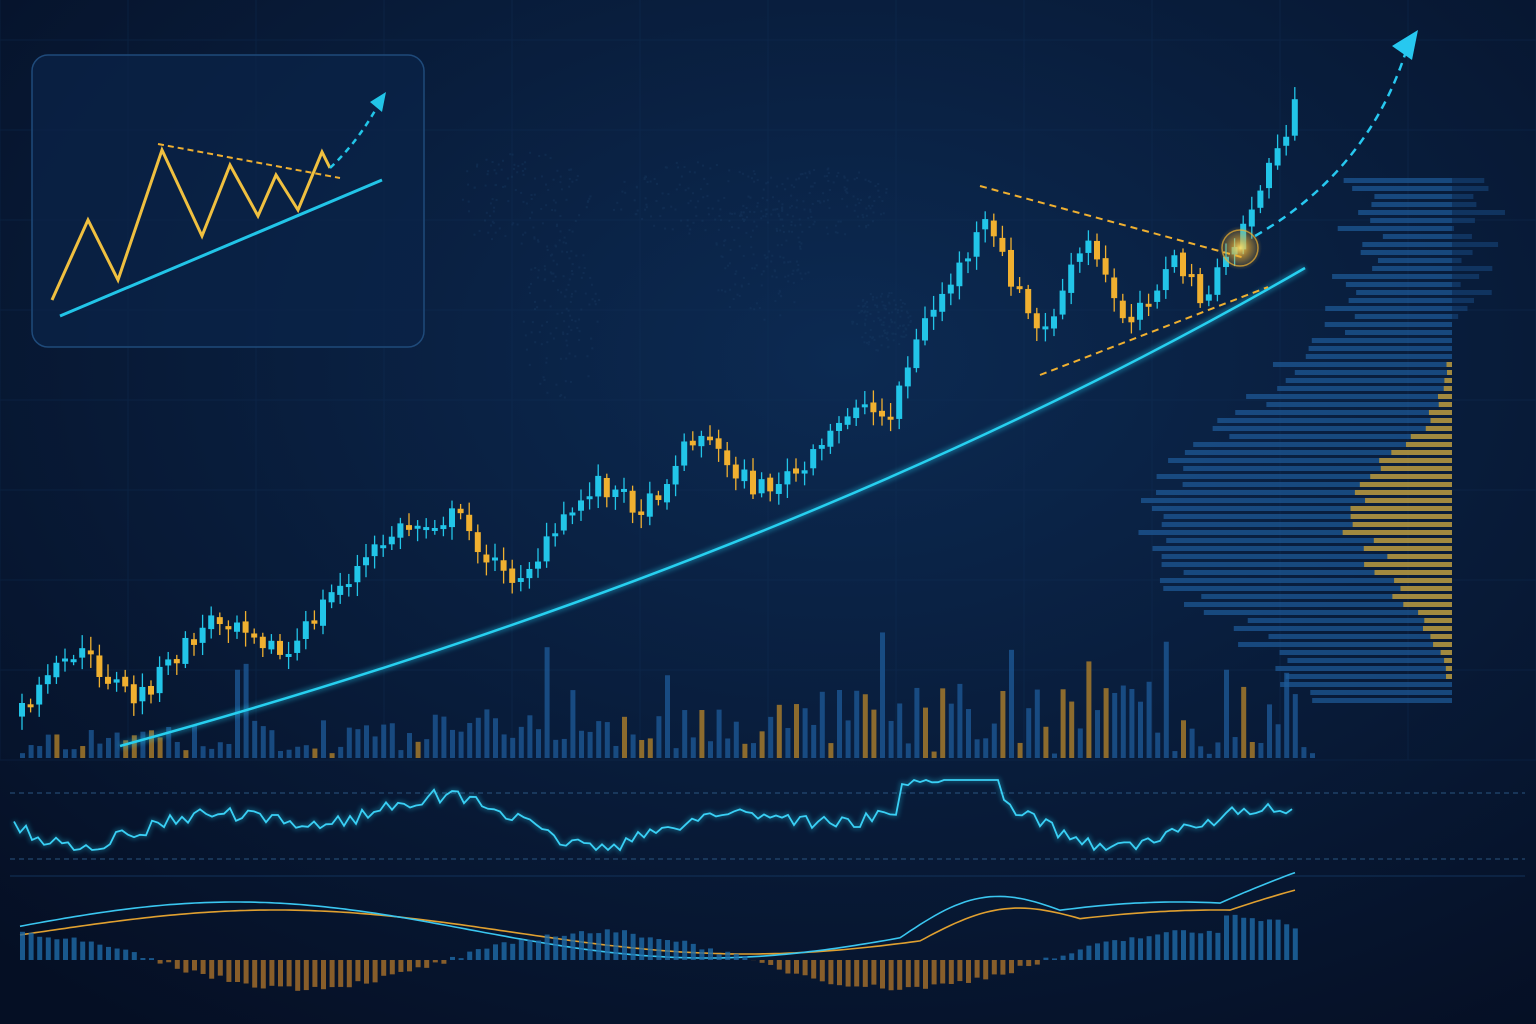 The height and width of the screenshot is (1024, 1536). I want to click on inset-zigzag, so click(191, 223).